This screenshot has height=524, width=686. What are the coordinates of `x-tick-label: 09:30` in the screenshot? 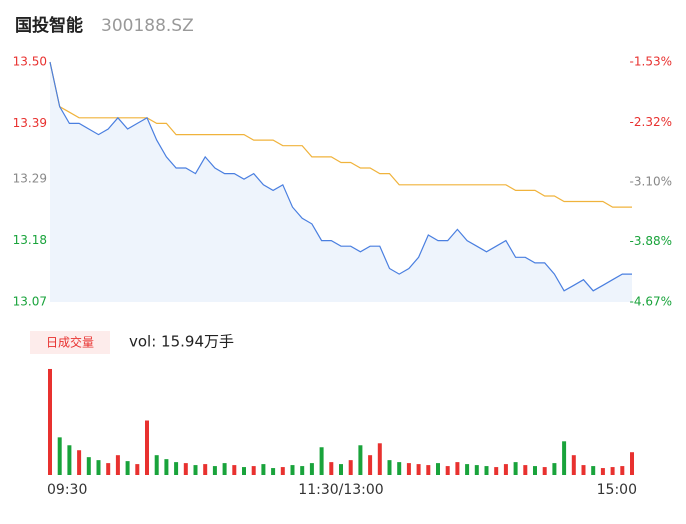 It's located at (67, 490).